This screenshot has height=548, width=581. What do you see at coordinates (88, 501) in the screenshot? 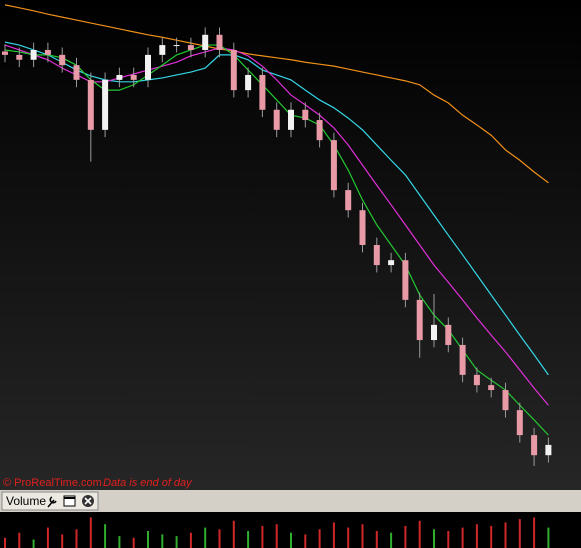
I see `close-icon` at bounding box center [88, 501].